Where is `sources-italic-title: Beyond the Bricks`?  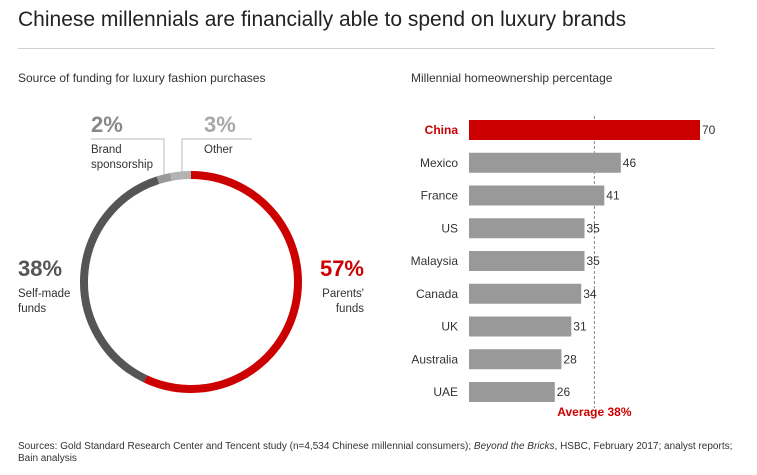 sources-italic-title: Beyond the Bricks is located at coordinates (514, 446).